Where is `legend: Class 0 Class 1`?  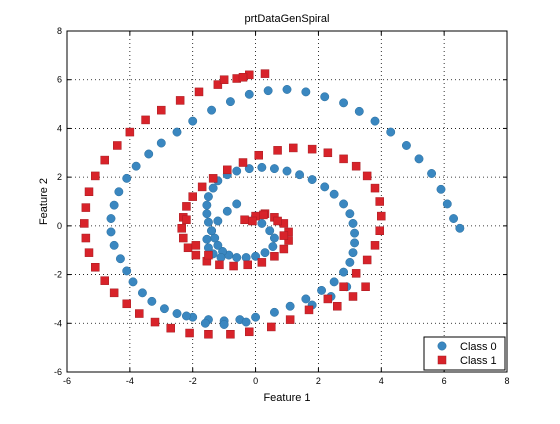 legend: Class 0 Class 1 is located at coordinates (464, 353).